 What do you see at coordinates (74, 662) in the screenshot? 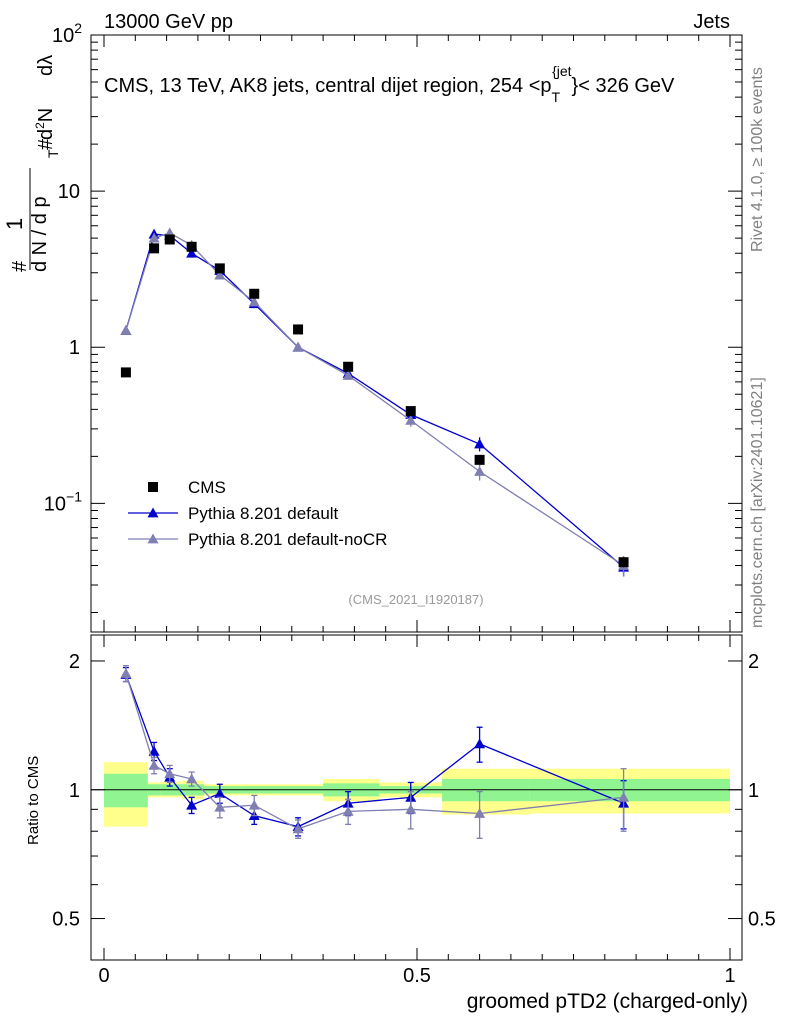
I see `y-tick-label-ratio-left: 2` at bounding box center [74, 662].